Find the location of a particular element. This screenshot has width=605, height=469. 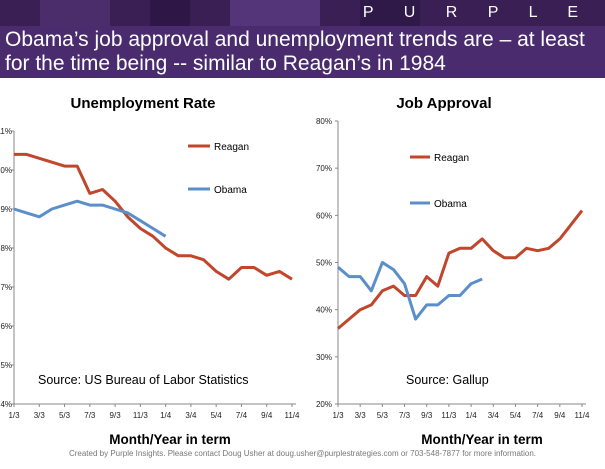

approval-y-tick-label: 70% is located at coordinates (324, 168).